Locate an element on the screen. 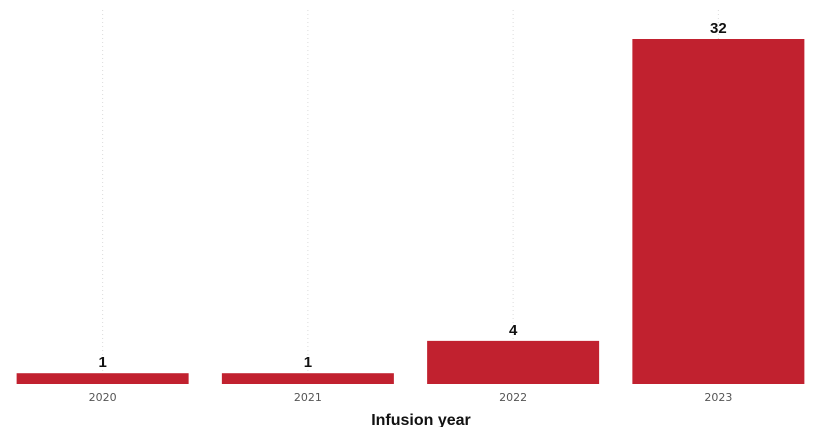  x-tick-label-2022: 2022 is located at coordinates (513, 397).